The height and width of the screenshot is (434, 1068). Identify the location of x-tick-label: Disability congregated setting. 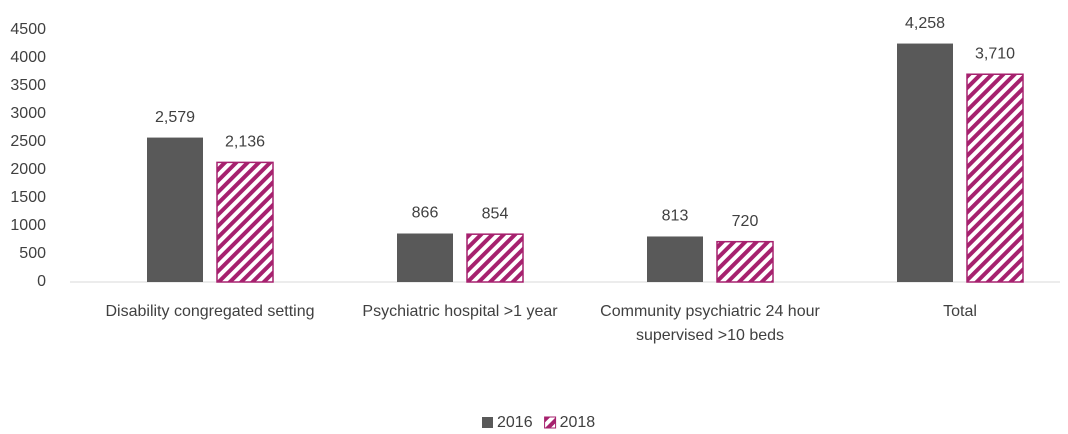
(210, 311).